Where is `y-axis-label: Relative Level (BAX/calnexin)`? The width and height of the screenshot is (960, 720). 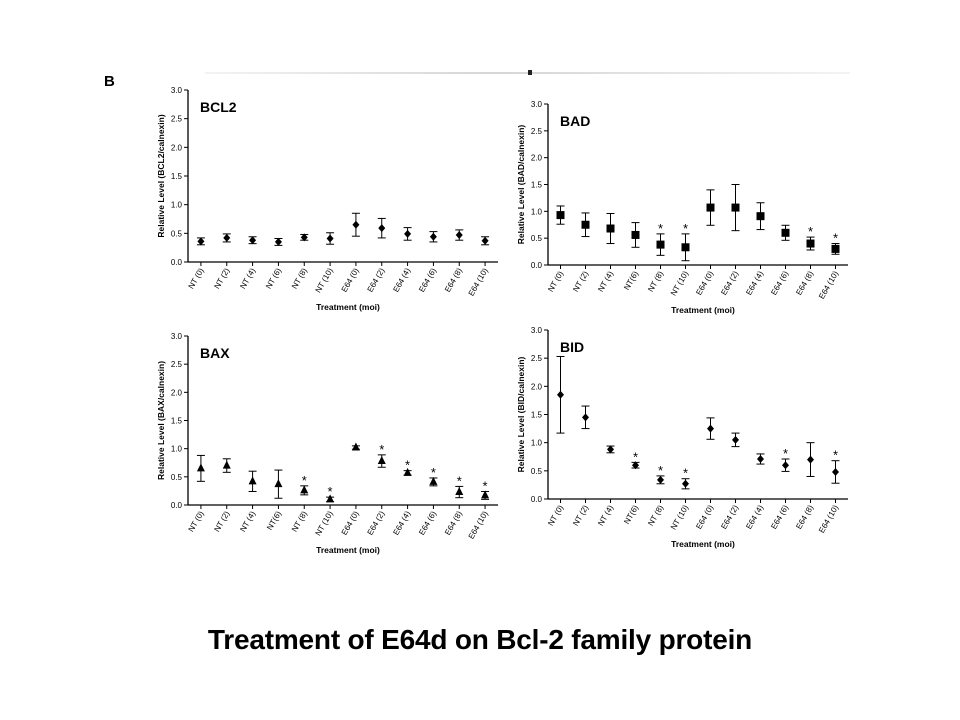 y-axis-label: Relative Level (BAX/calnexin) is located at coordinates (161, 420).